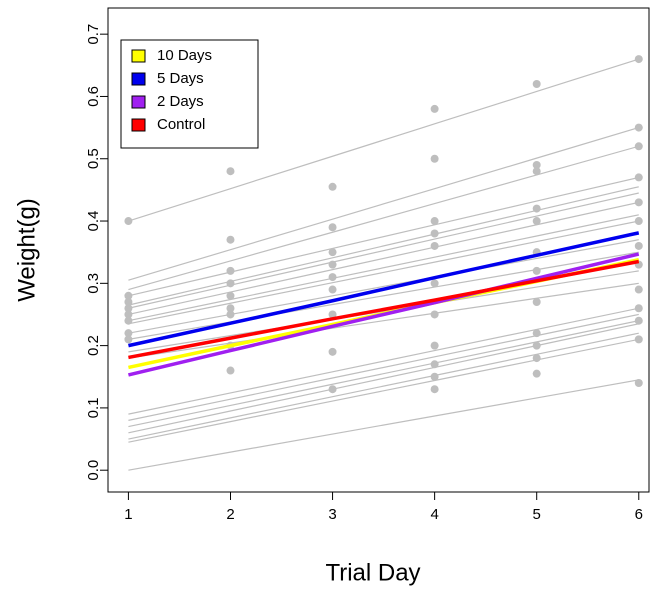  Describe the element at coordinates (184, 55) in the screenshot. I see `legend-label: 10 Days` at that location.